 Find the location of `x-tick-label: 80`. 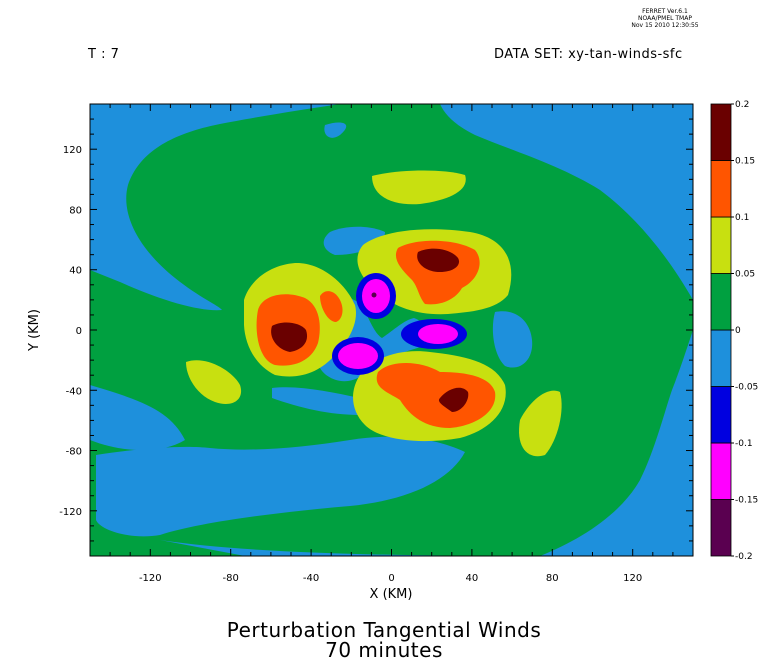

x-tick-label: 80 is located at coordinates (552, 578).